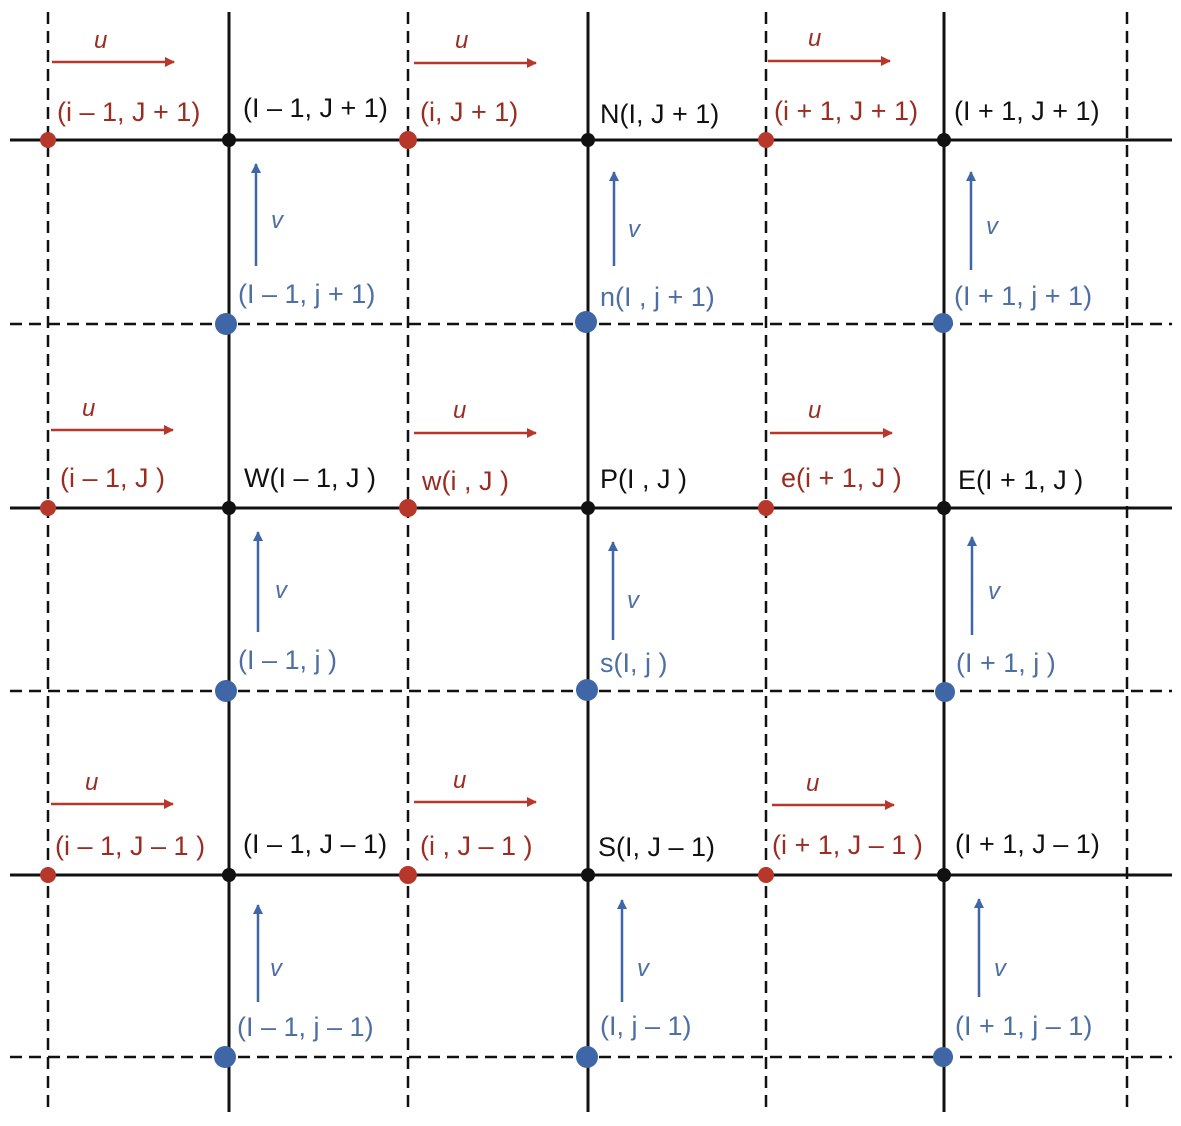 This screenshot has height=1126, width=1181. What do you see at coordinates (847, 845) in the screenshot?
I see `u-node-label: (i + 1, J – 1 )` at bounding box center [847, 845].